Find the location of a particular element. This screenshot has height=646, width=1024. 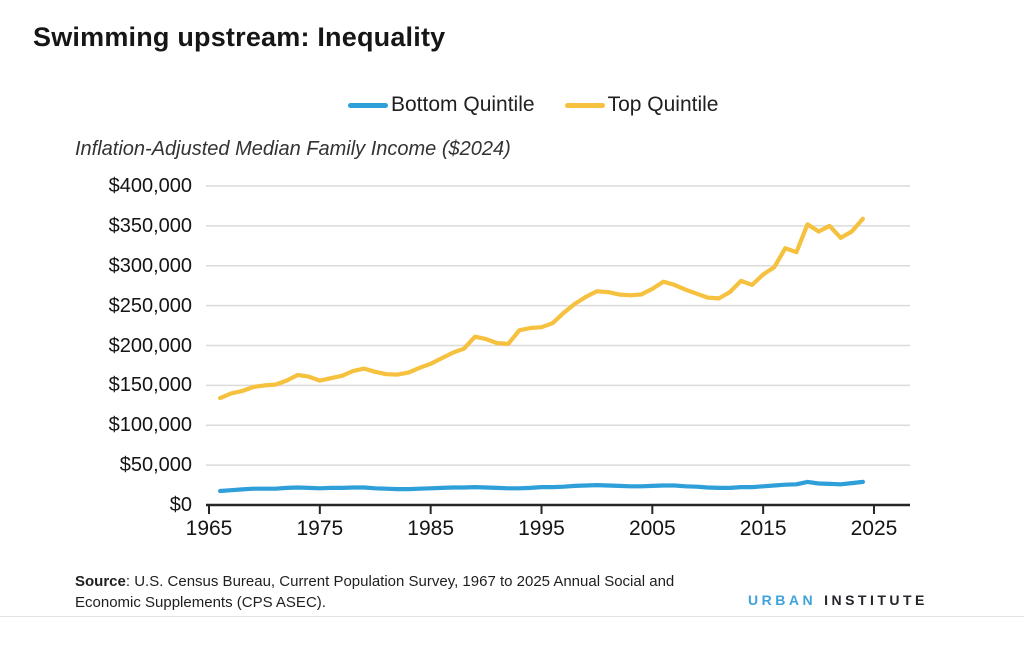

logo-institute-text: INSTITUTE is located at coordinates (876, 600).